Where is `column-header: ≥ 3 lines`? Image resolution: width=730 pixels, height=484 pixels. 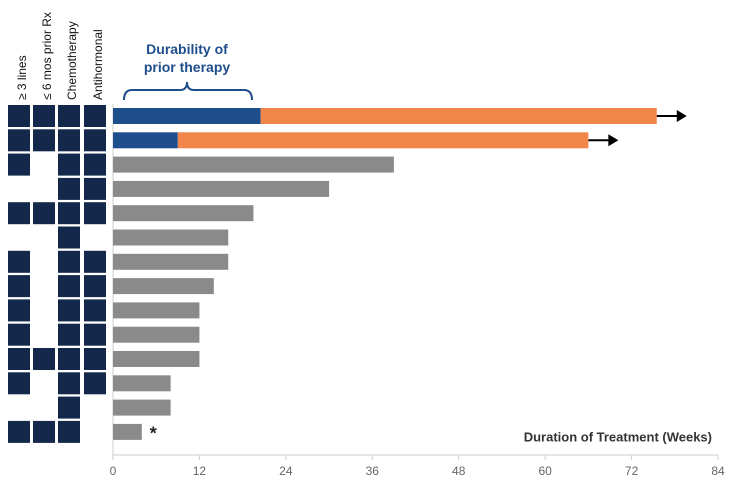 column-header: ≥ 3 lines is located at coordinates (22, 77).